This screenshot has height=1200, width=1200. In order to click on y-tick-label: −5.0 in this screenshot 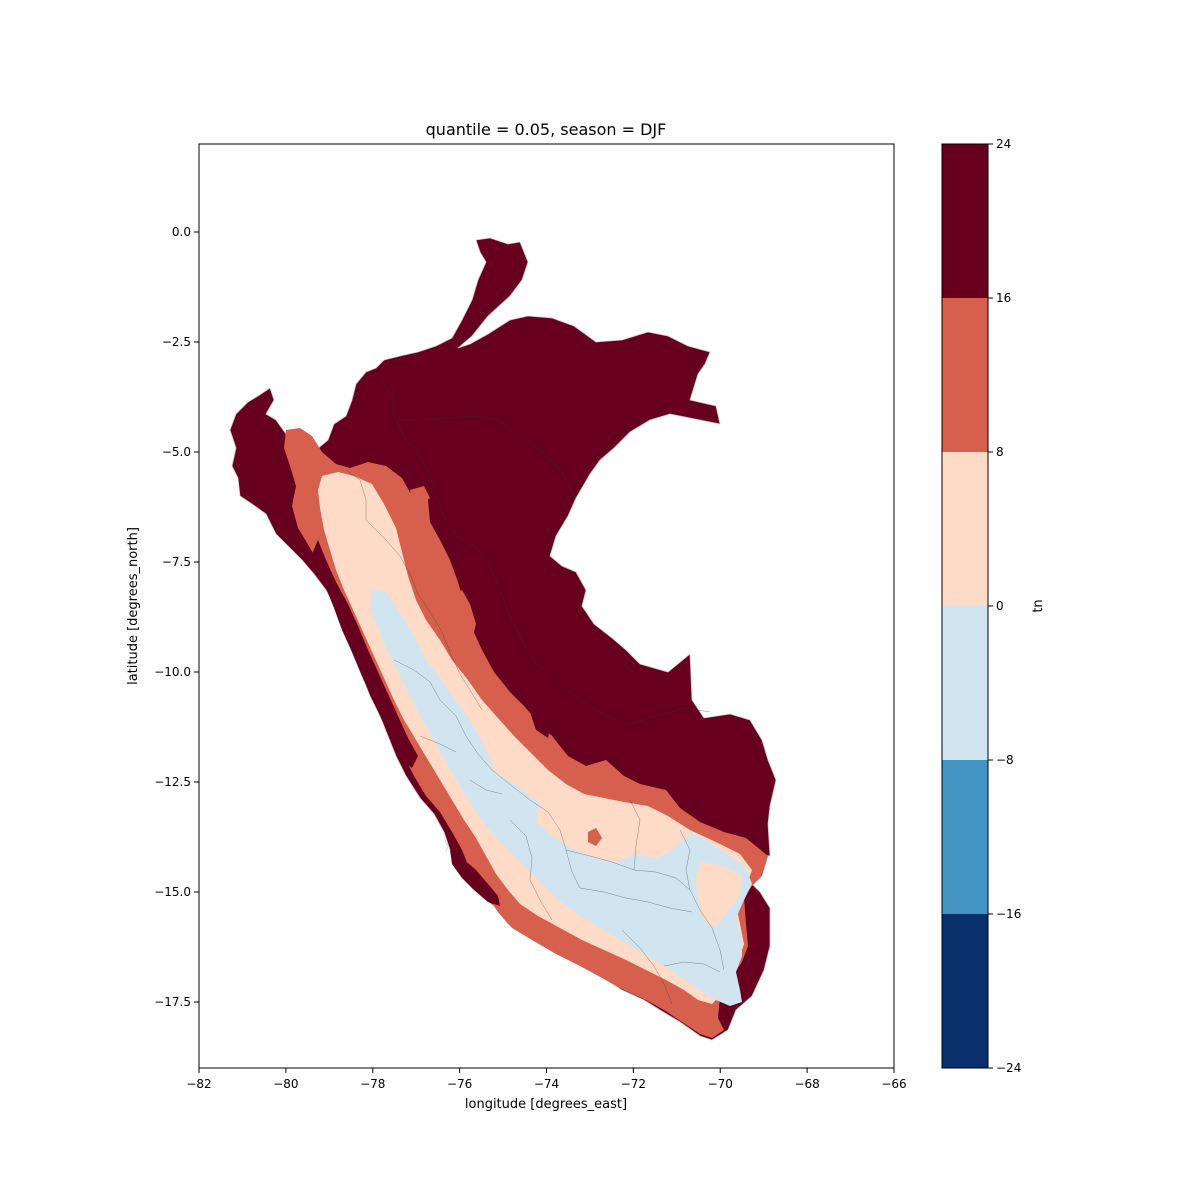, I will do `click(176, 452)`.